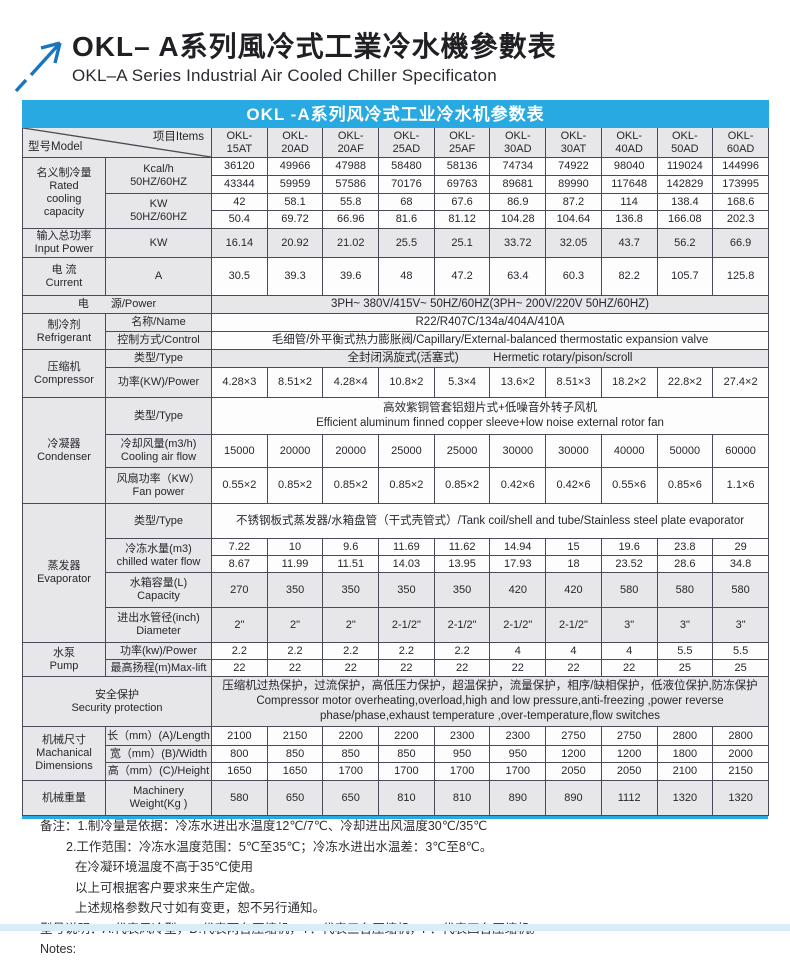 The width and height of the screenshot is (790, 960). I want to click on value-cell: 173995, so click(740, 184).